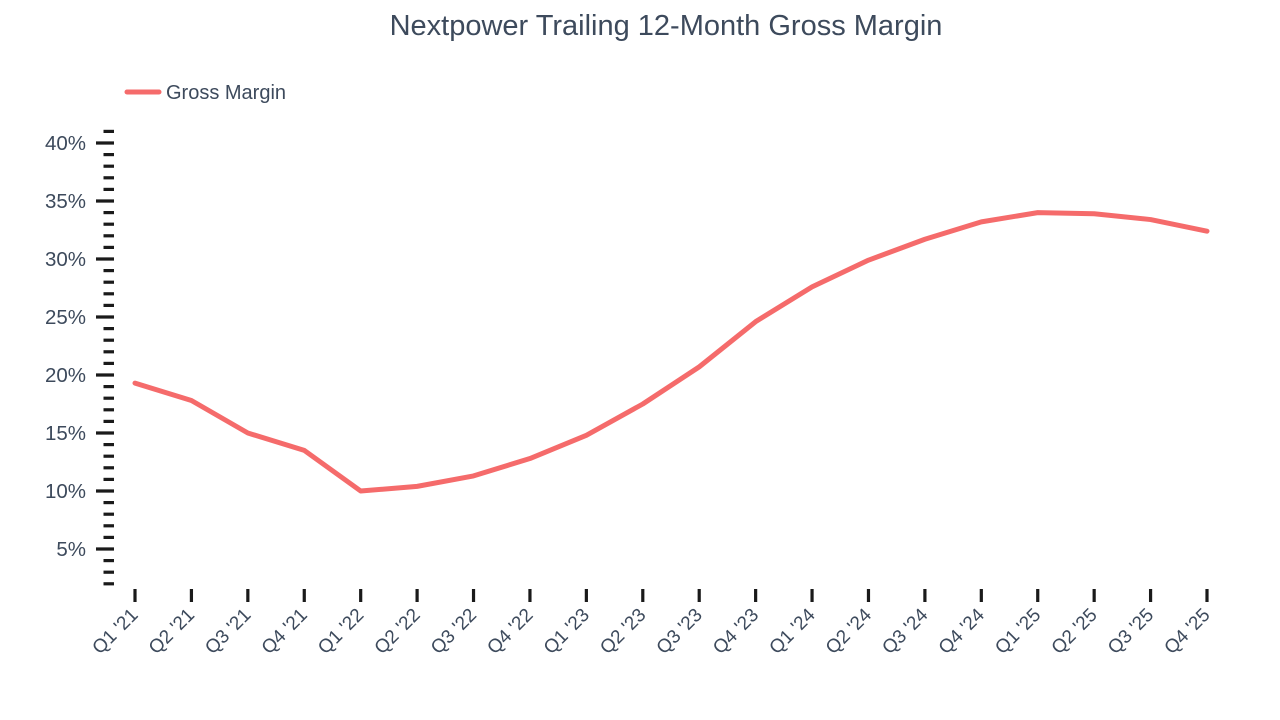 The image size is (1280, 720). Describe the element at coordinates (1131, 632) in the screenshot. I see `x-tick-label: Q3 '25` at that location.